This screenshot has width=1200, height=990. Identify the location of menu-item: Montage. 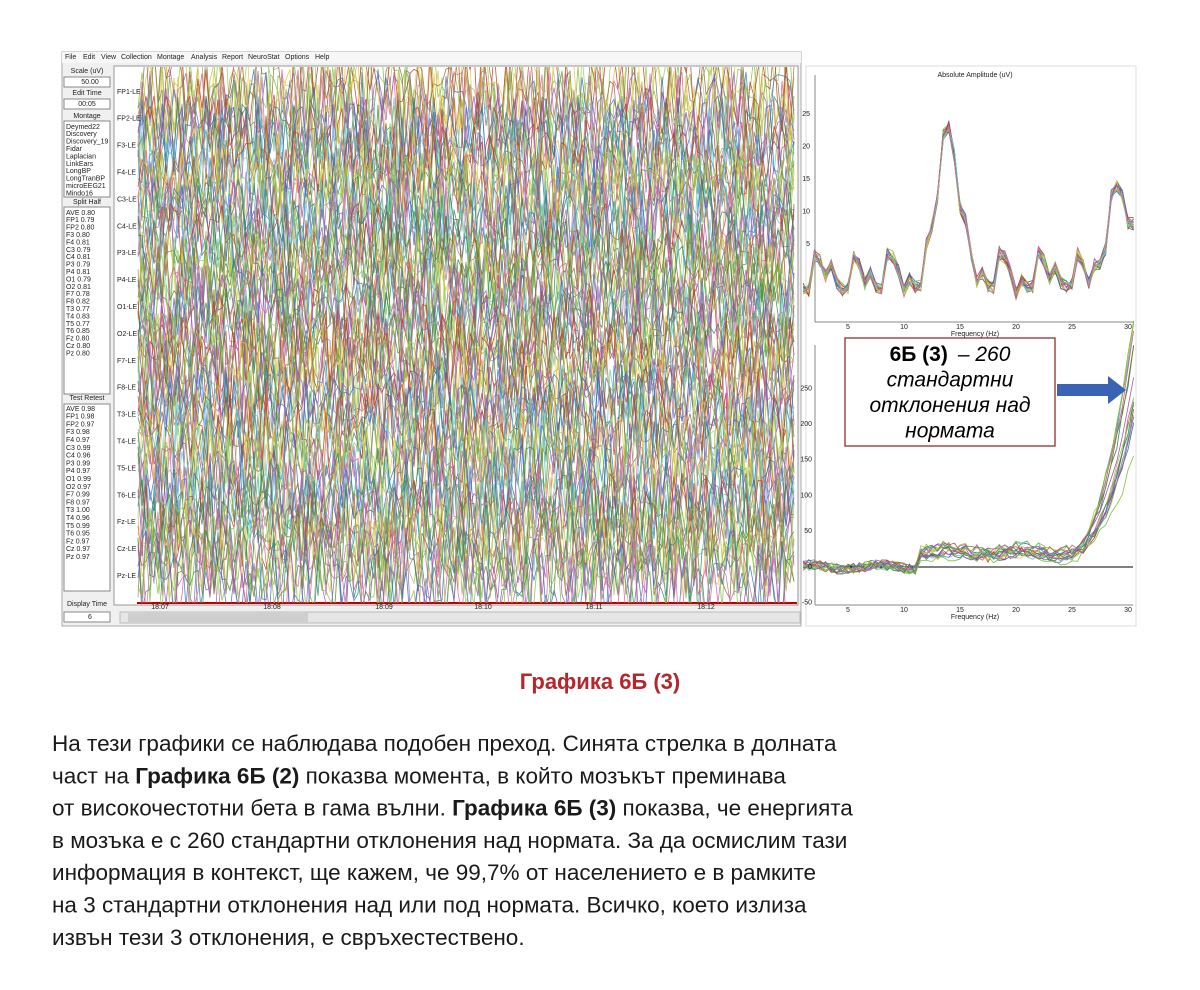
(170, 57).